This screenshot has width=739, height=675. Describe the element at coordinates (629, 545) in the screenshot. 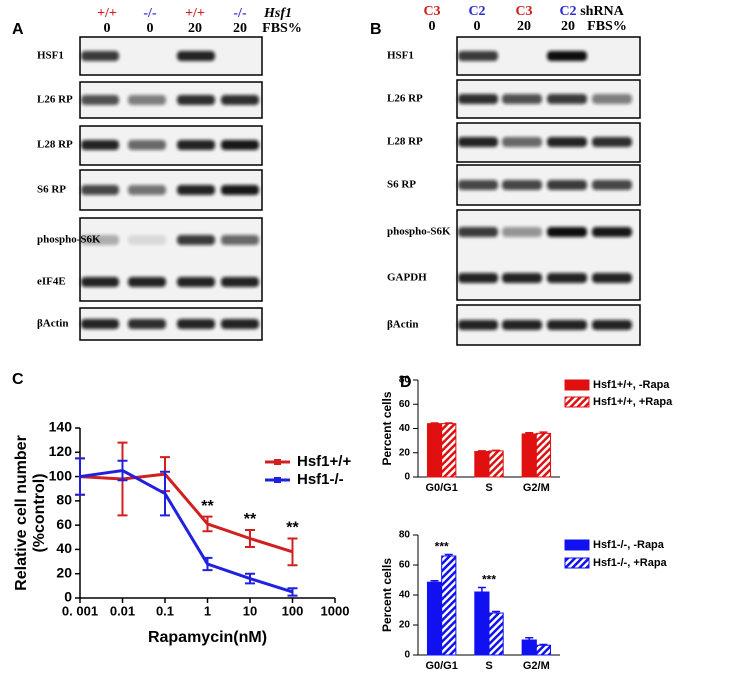

I see `legend-label: Hsf1-/-, -Rapa` at that location.